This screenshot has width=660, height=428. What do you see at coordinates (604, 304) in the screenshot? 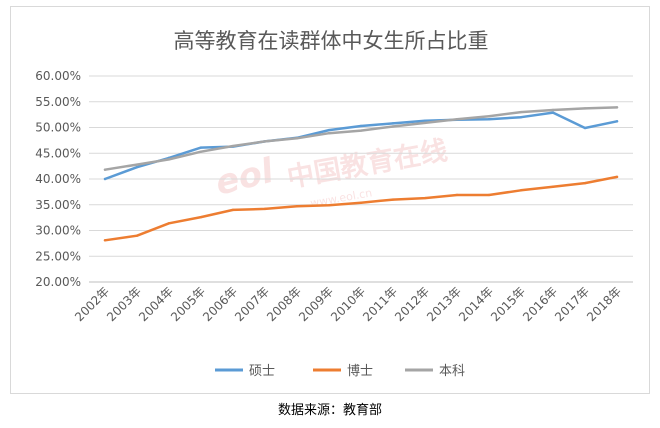
I see `x-tick-label: 2018年` at bounding box center [604, 304].